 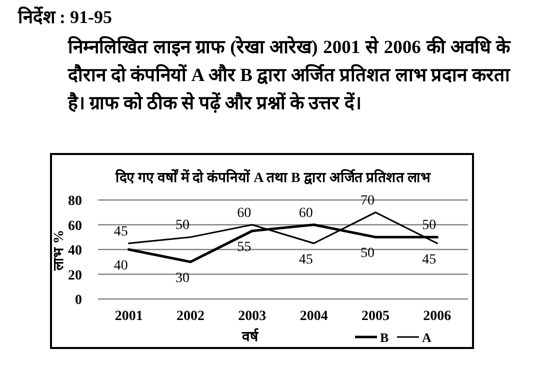 What do you see at coordinates (376, 316) in the screenshot?
I see `x-tick-label: 2005` at bounding box center [376, 316].